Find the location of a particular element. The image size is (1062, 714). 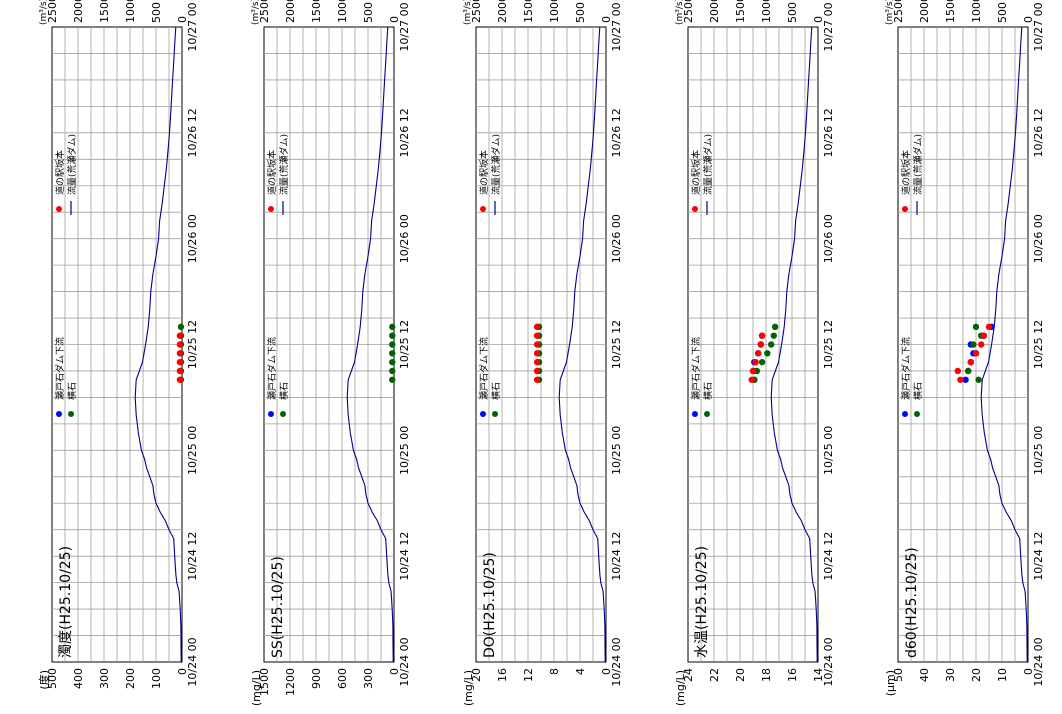

chart-title: DO(H25.10/25) is located at coordinates (490, 605).